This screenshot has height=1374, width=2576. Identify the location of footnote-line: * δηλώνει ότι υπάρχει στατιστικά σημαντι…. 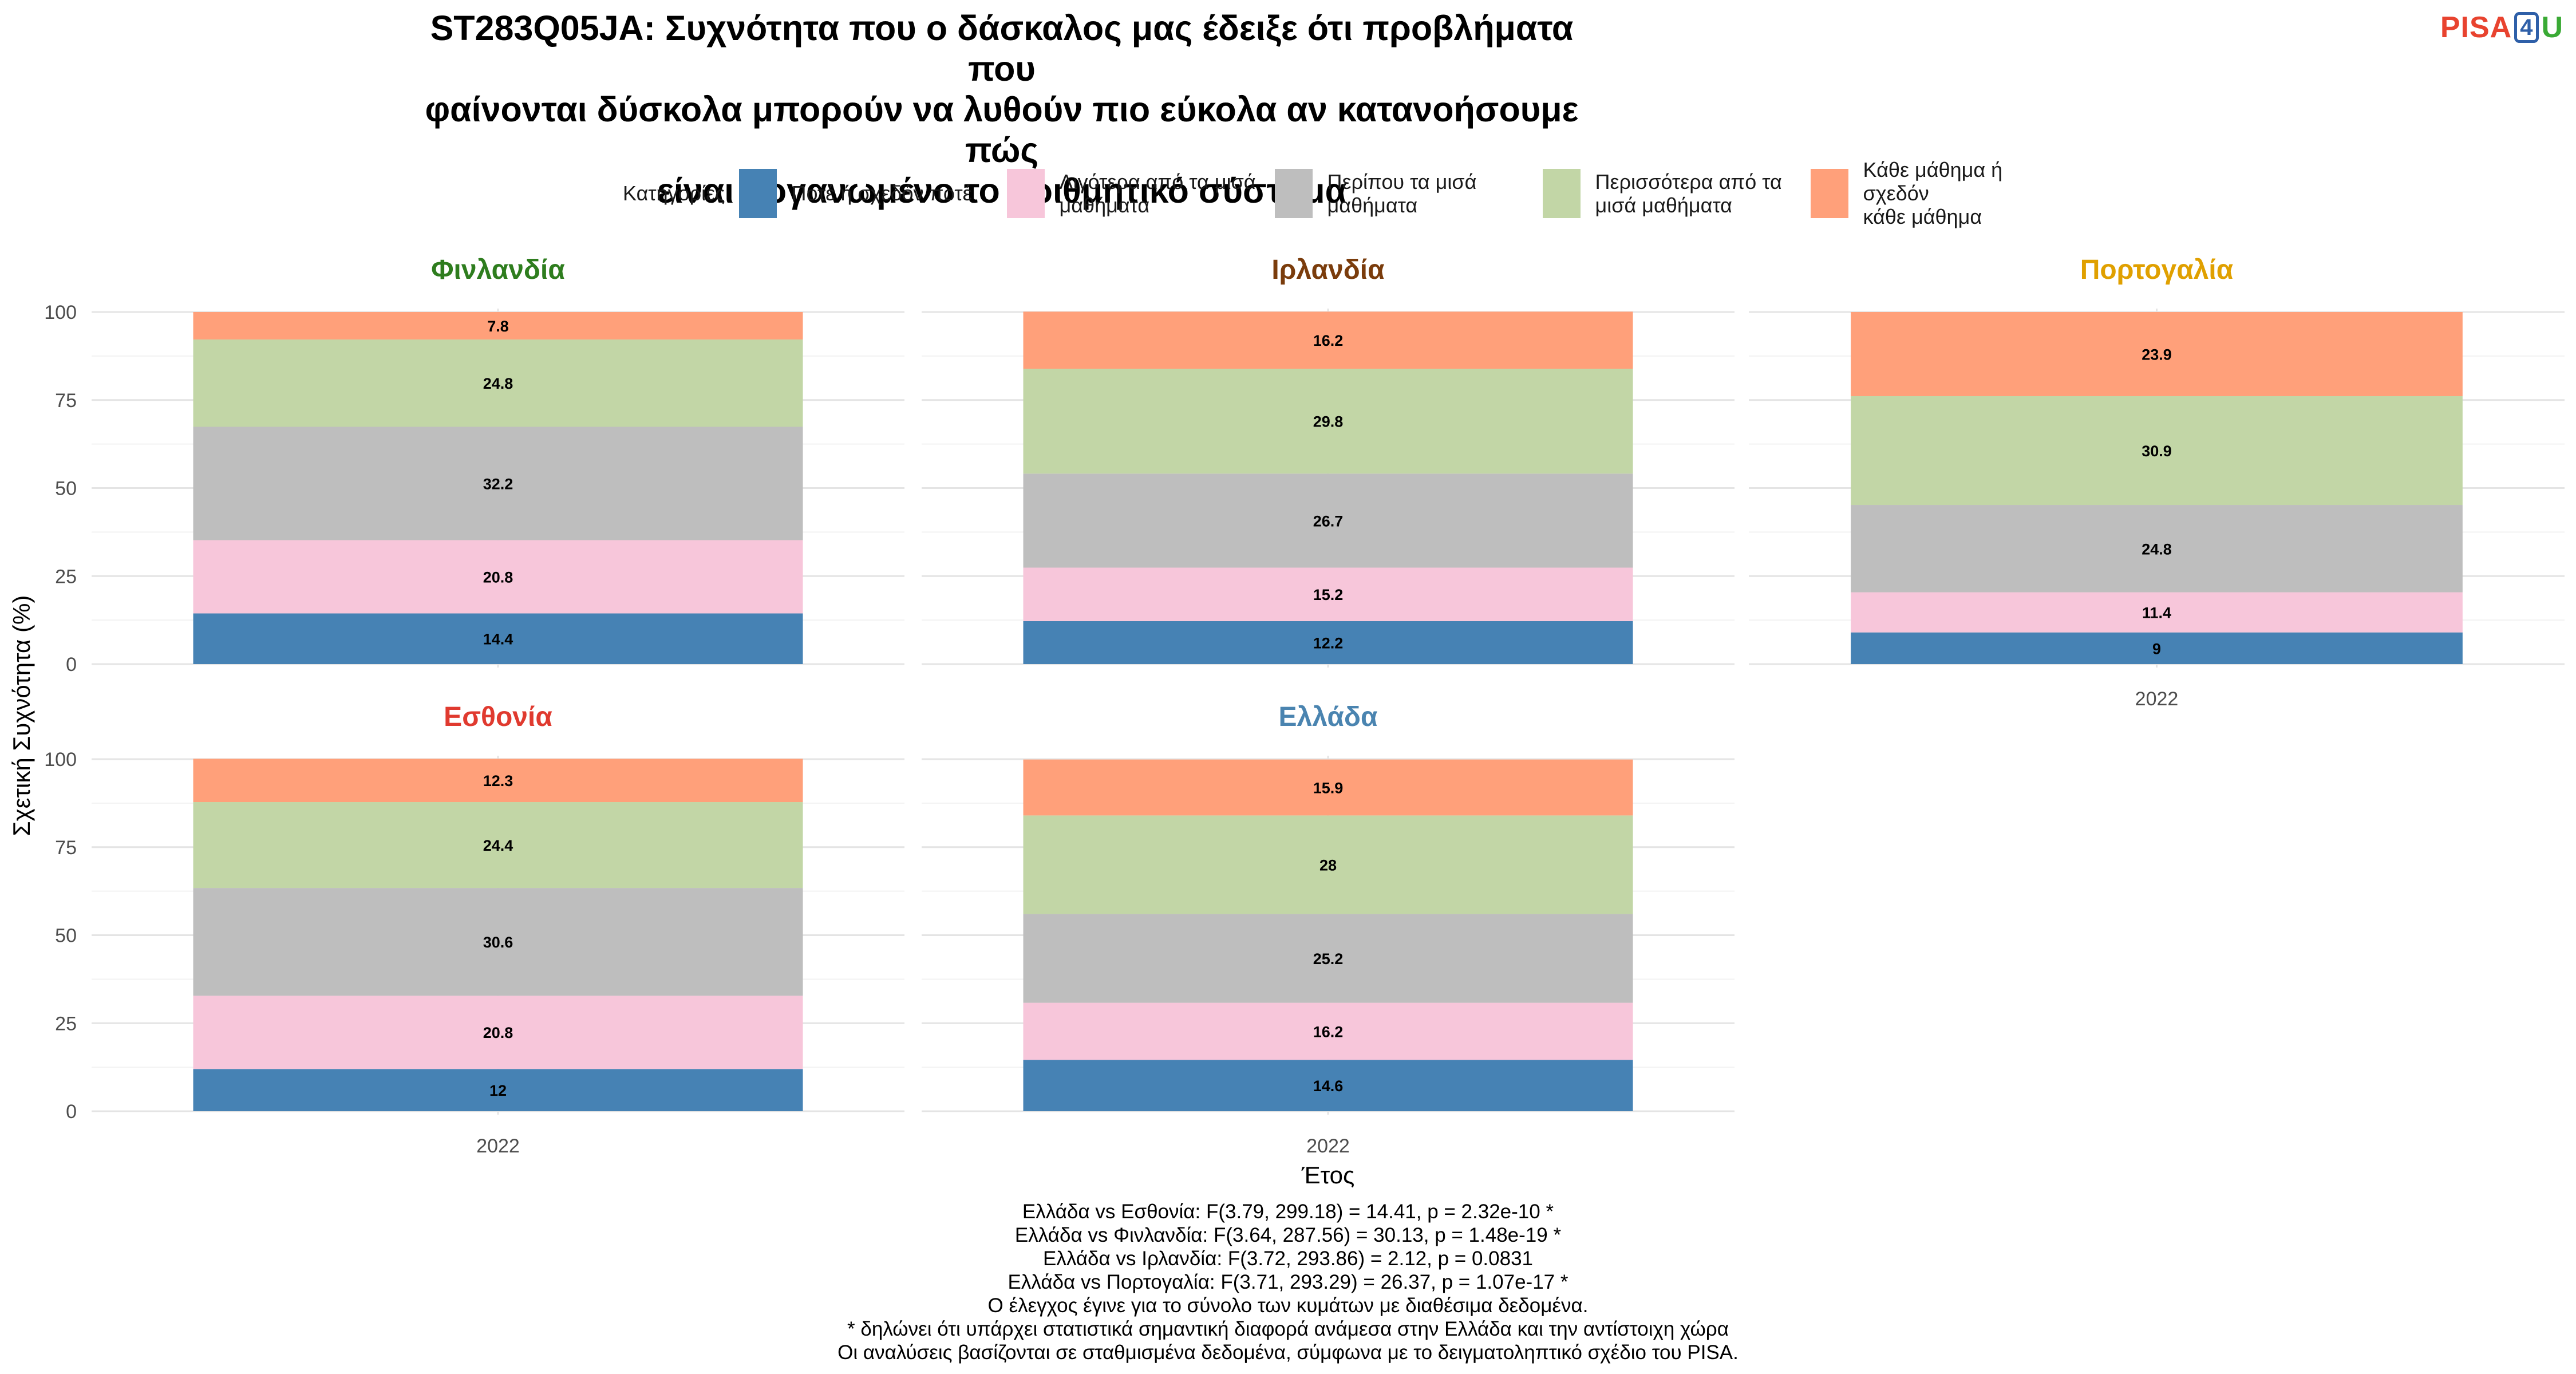
(1288, 1329).